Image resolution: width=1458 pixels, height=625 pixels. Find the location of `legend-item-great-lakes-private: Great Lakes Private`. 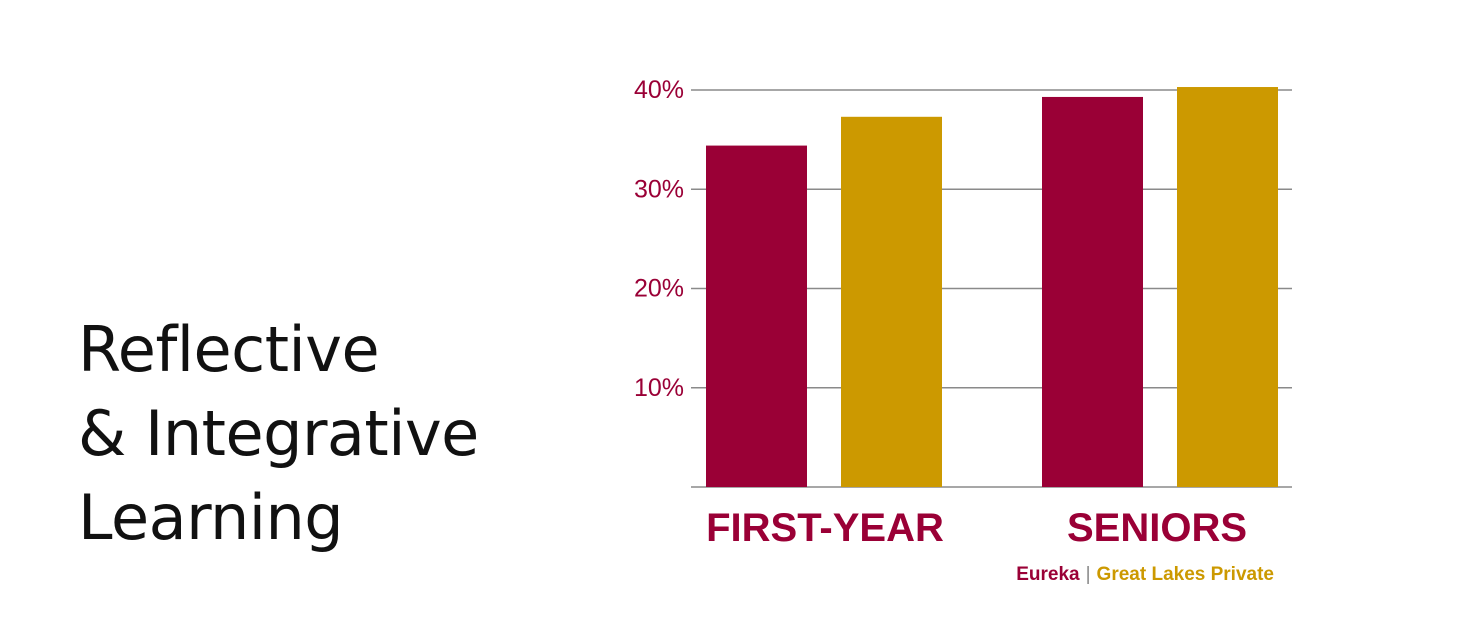

legend-item-great-lakes-private: Great Lakes Private is located at coordinates (1185, 574).